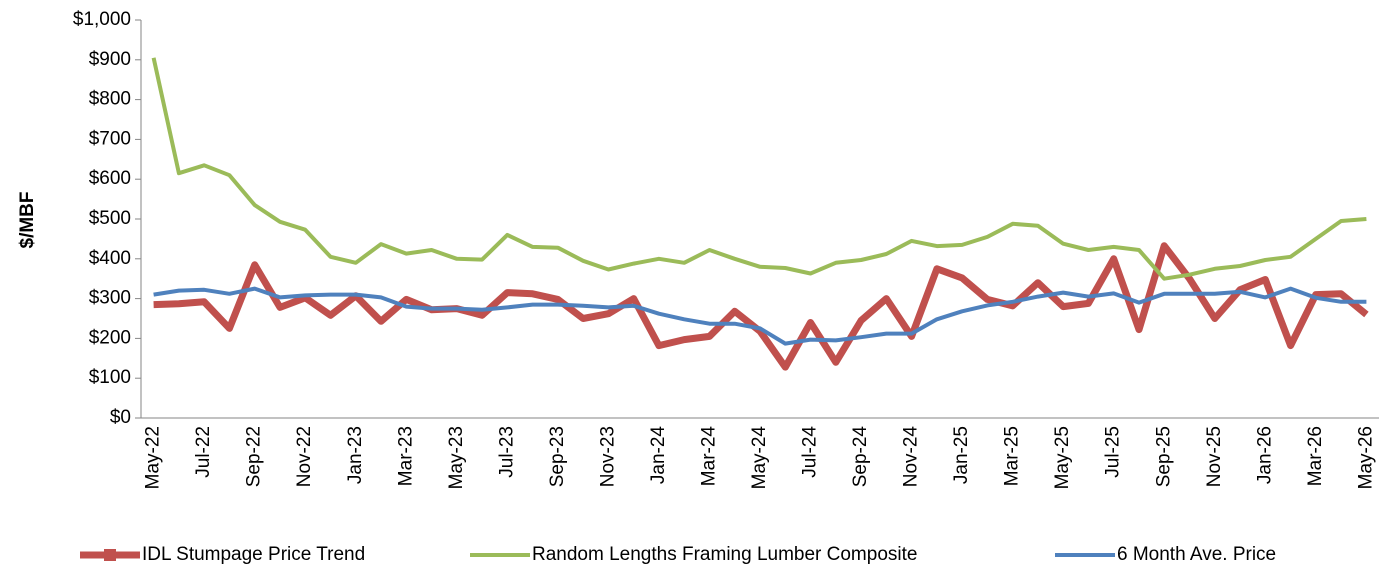  What do you see at coordinates (110, 59) in the screenshot?
I see `y-tick-label: $900` at bounding box center [110, 59].